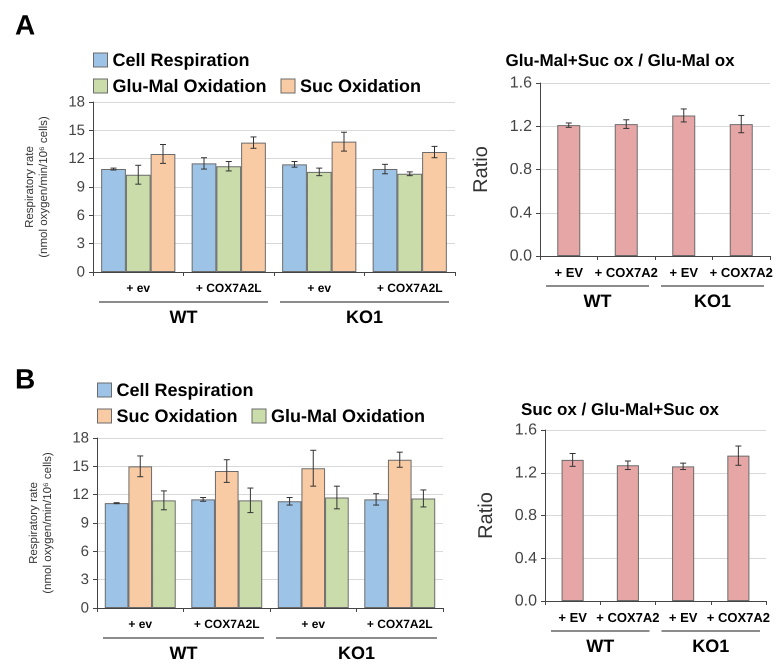 This screenshot has height=668, width=780. What do you see at coordinates (25, 25) in the screenshot?
I see `chart-title: A` at bounding box center [25, 25].